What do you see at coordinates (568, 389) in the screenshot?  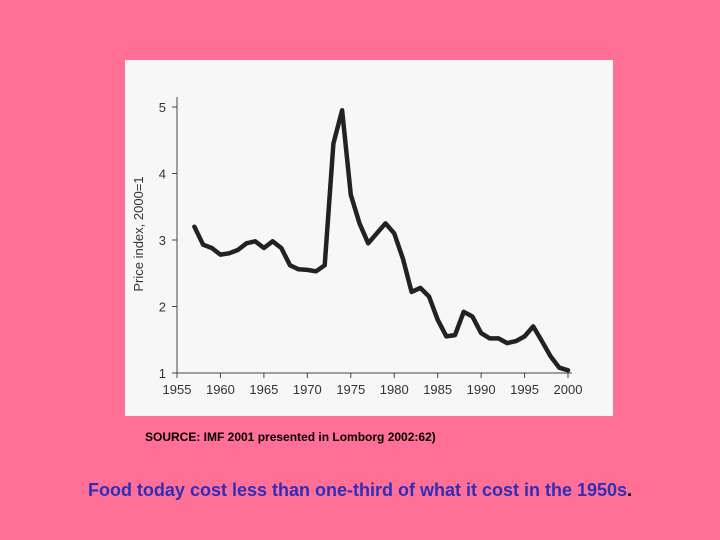 I see `x-tick-label: 2000` at bounding box center [568, 389].